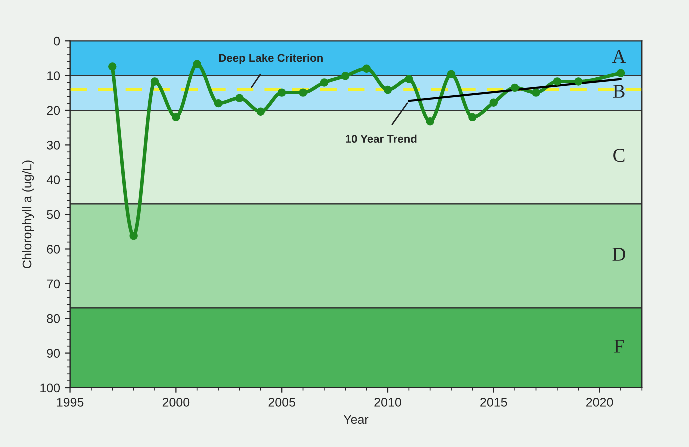 This screenshot has width=689, height=447. What do you see at coordinates (388, 402) in the screenshot?
I see `x-tick-label: 2010` at bounding box center [388, 402].